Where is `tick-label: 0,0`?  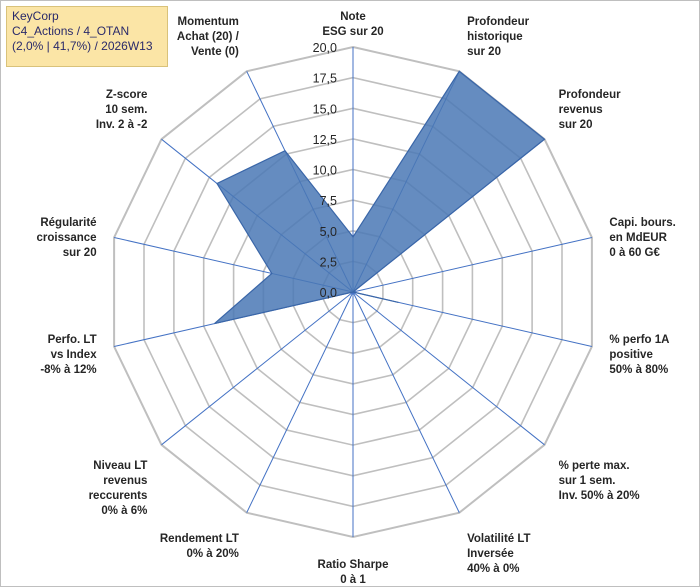 tick-label: 0,0 is located at coordinates (328, 293).